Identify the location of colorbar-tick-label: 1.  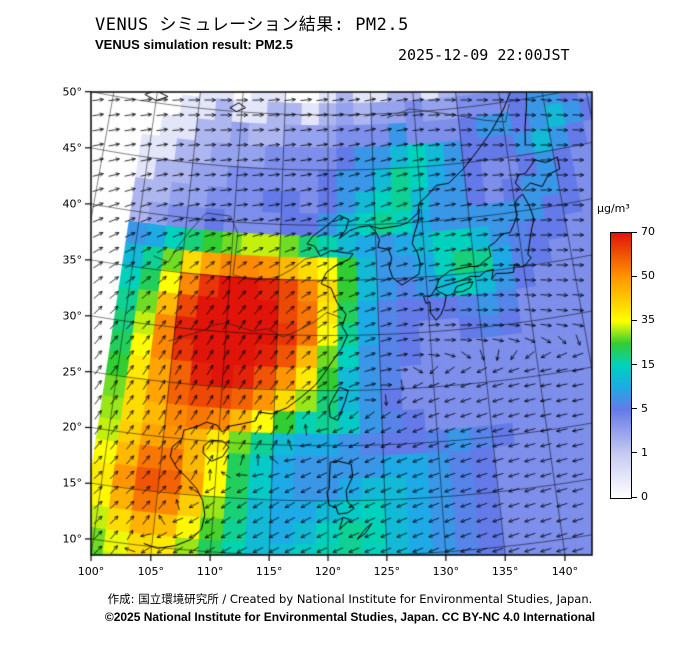
(644, 452).